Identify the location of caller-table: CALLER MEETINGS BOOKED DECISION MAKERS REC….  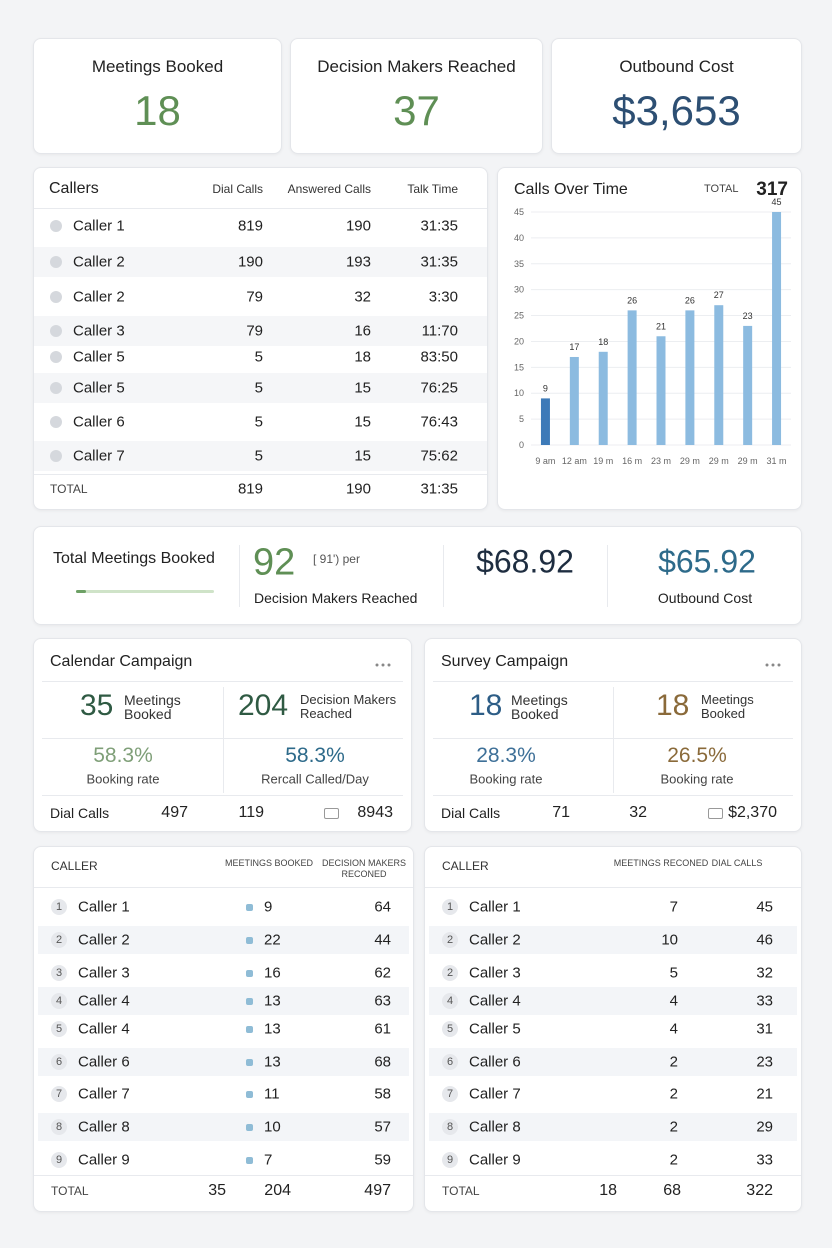
(223, 1029).